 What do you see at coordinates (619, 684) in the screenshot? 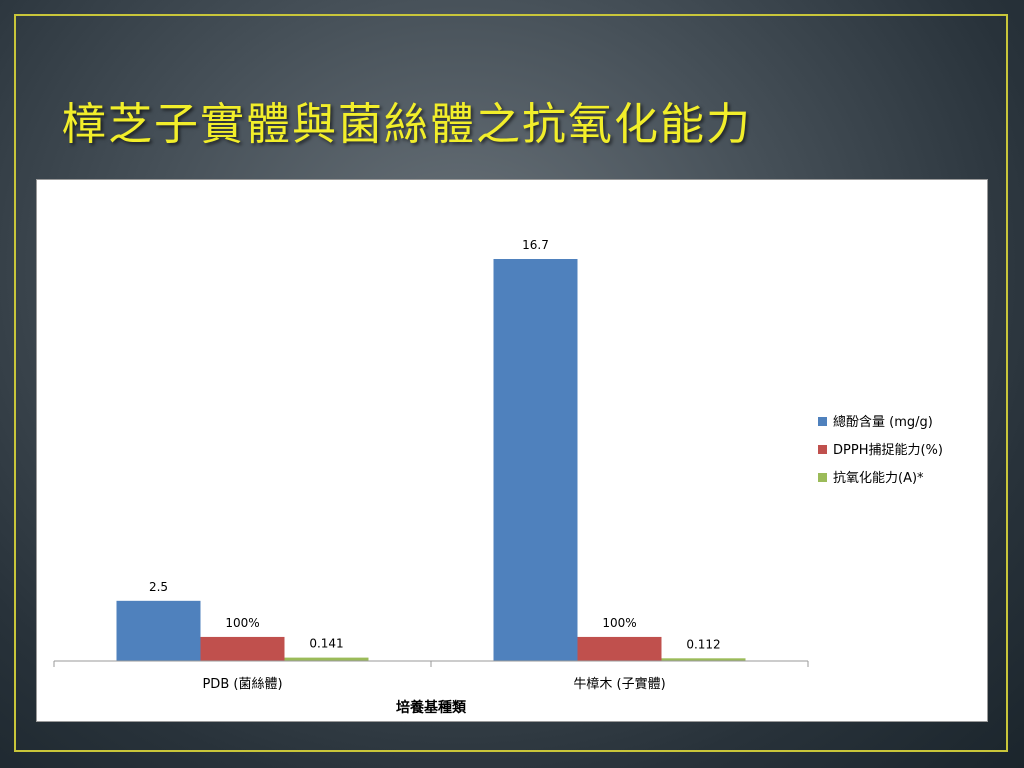
I see `category-label-1: 牛樟木 (子實體)` at bounding box center [619, 684].